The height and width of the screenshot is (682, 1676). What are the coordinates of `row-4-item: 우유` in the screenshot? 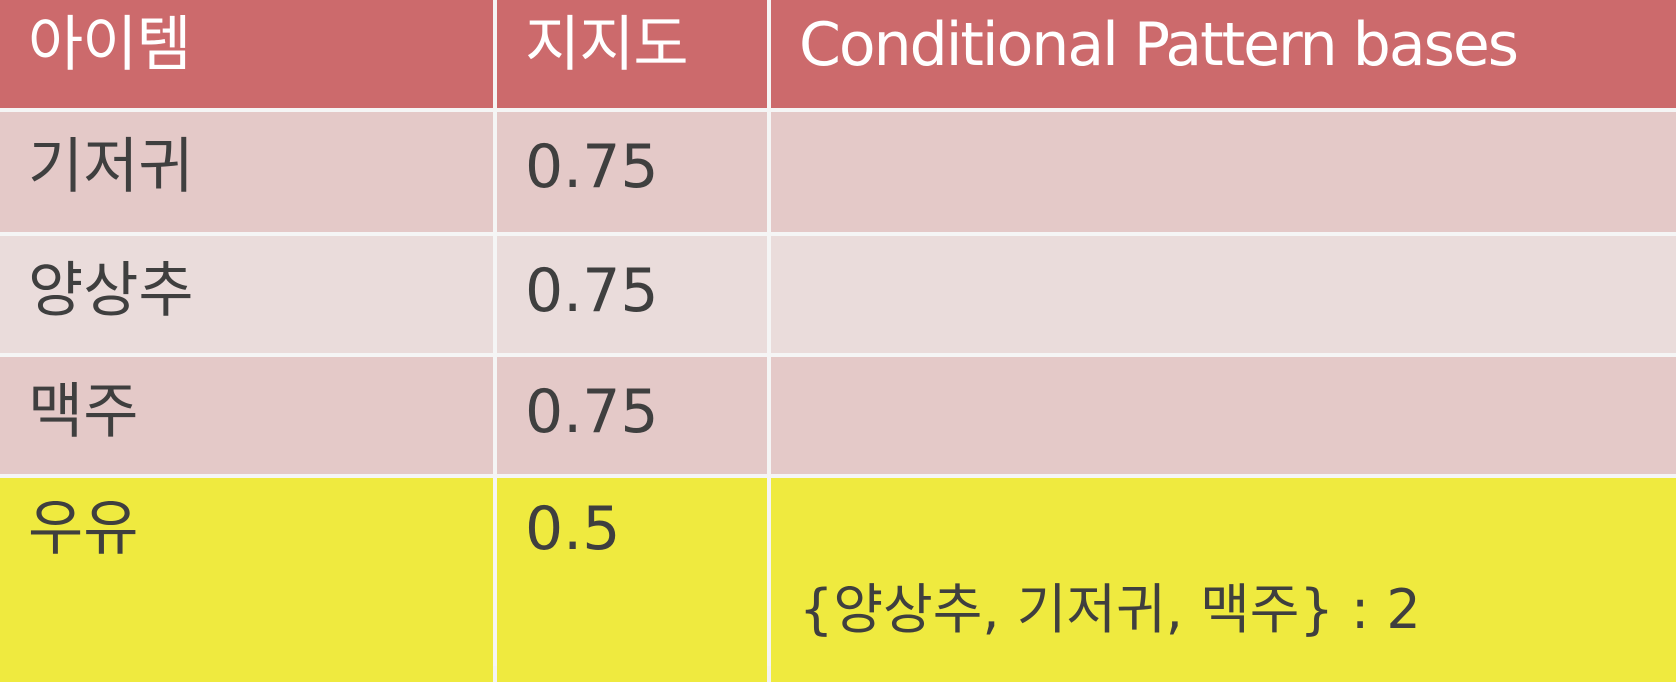 It's located at (246, 580).